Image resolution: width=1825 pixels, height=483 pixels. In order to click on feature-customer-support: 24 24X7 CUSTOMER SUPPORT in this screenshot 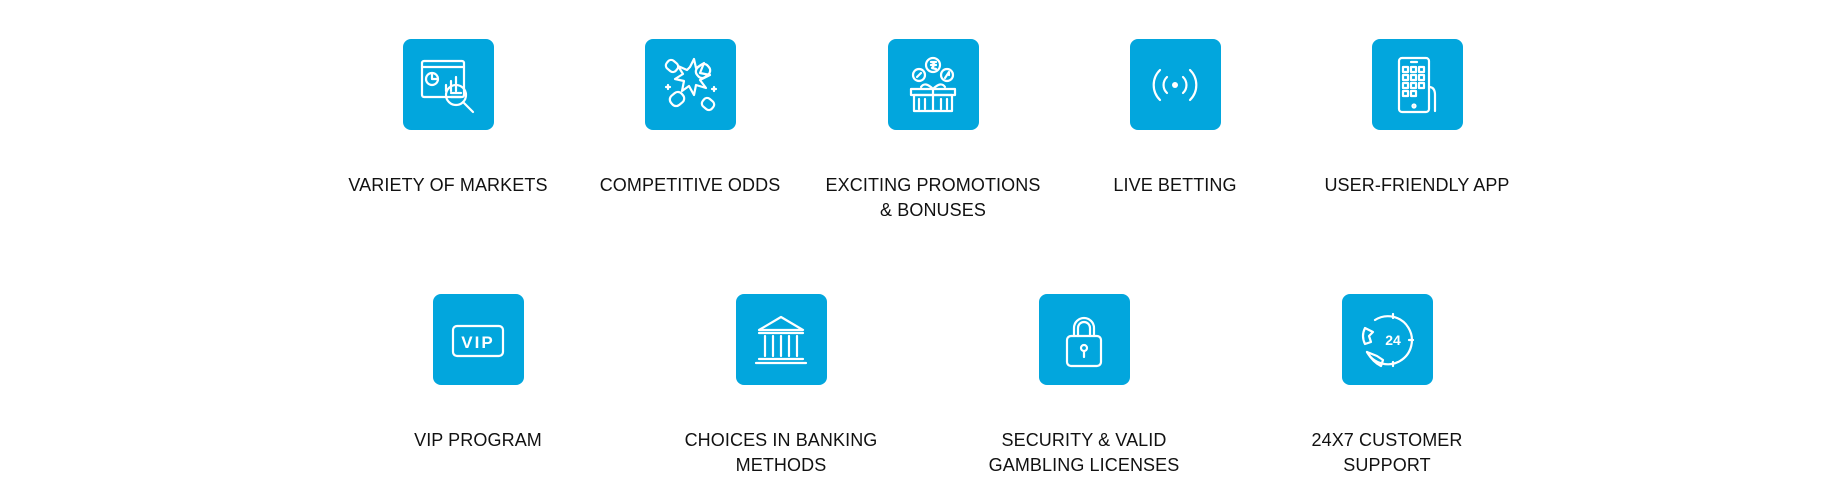, I will do `click(1387, 386)`.